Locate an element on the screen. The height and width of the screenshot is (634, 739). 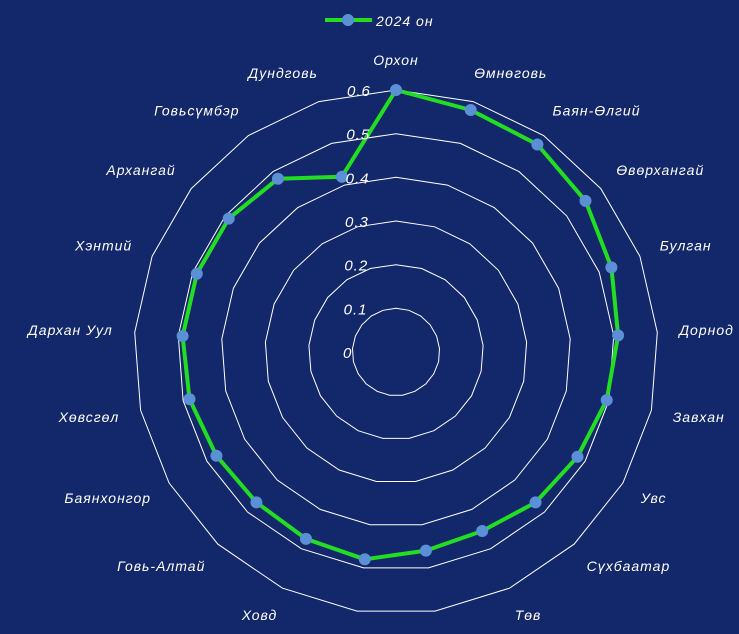
category-label-14: Баянхонгор is located at coordinates (107, 498).